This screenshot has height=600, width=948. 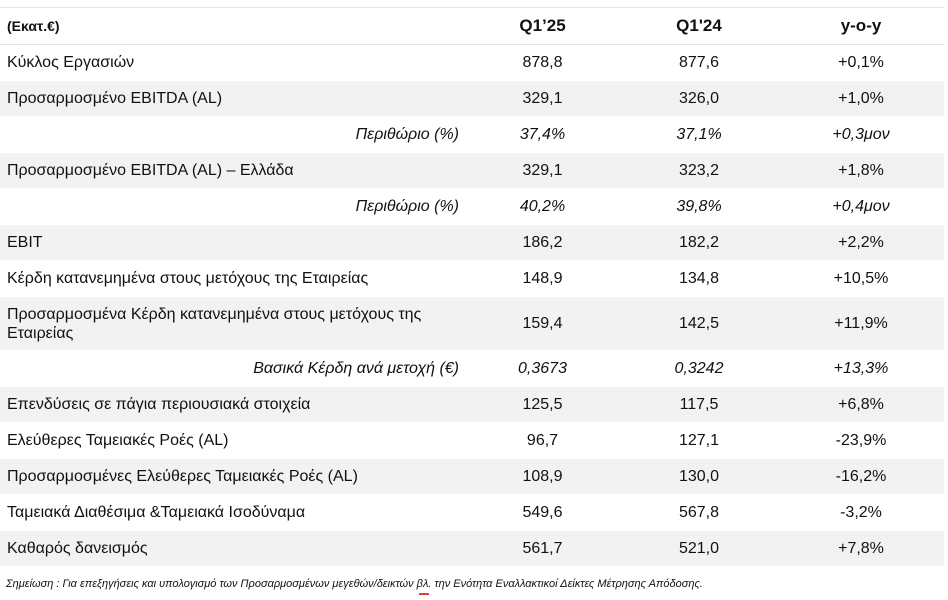 What do you see at coordinates (472, 26) in the screenshot?
I see `table-header-row: (Εκατ.€) Q1’25 Q1'24 y-o-y` at bounding box center [472, 26].